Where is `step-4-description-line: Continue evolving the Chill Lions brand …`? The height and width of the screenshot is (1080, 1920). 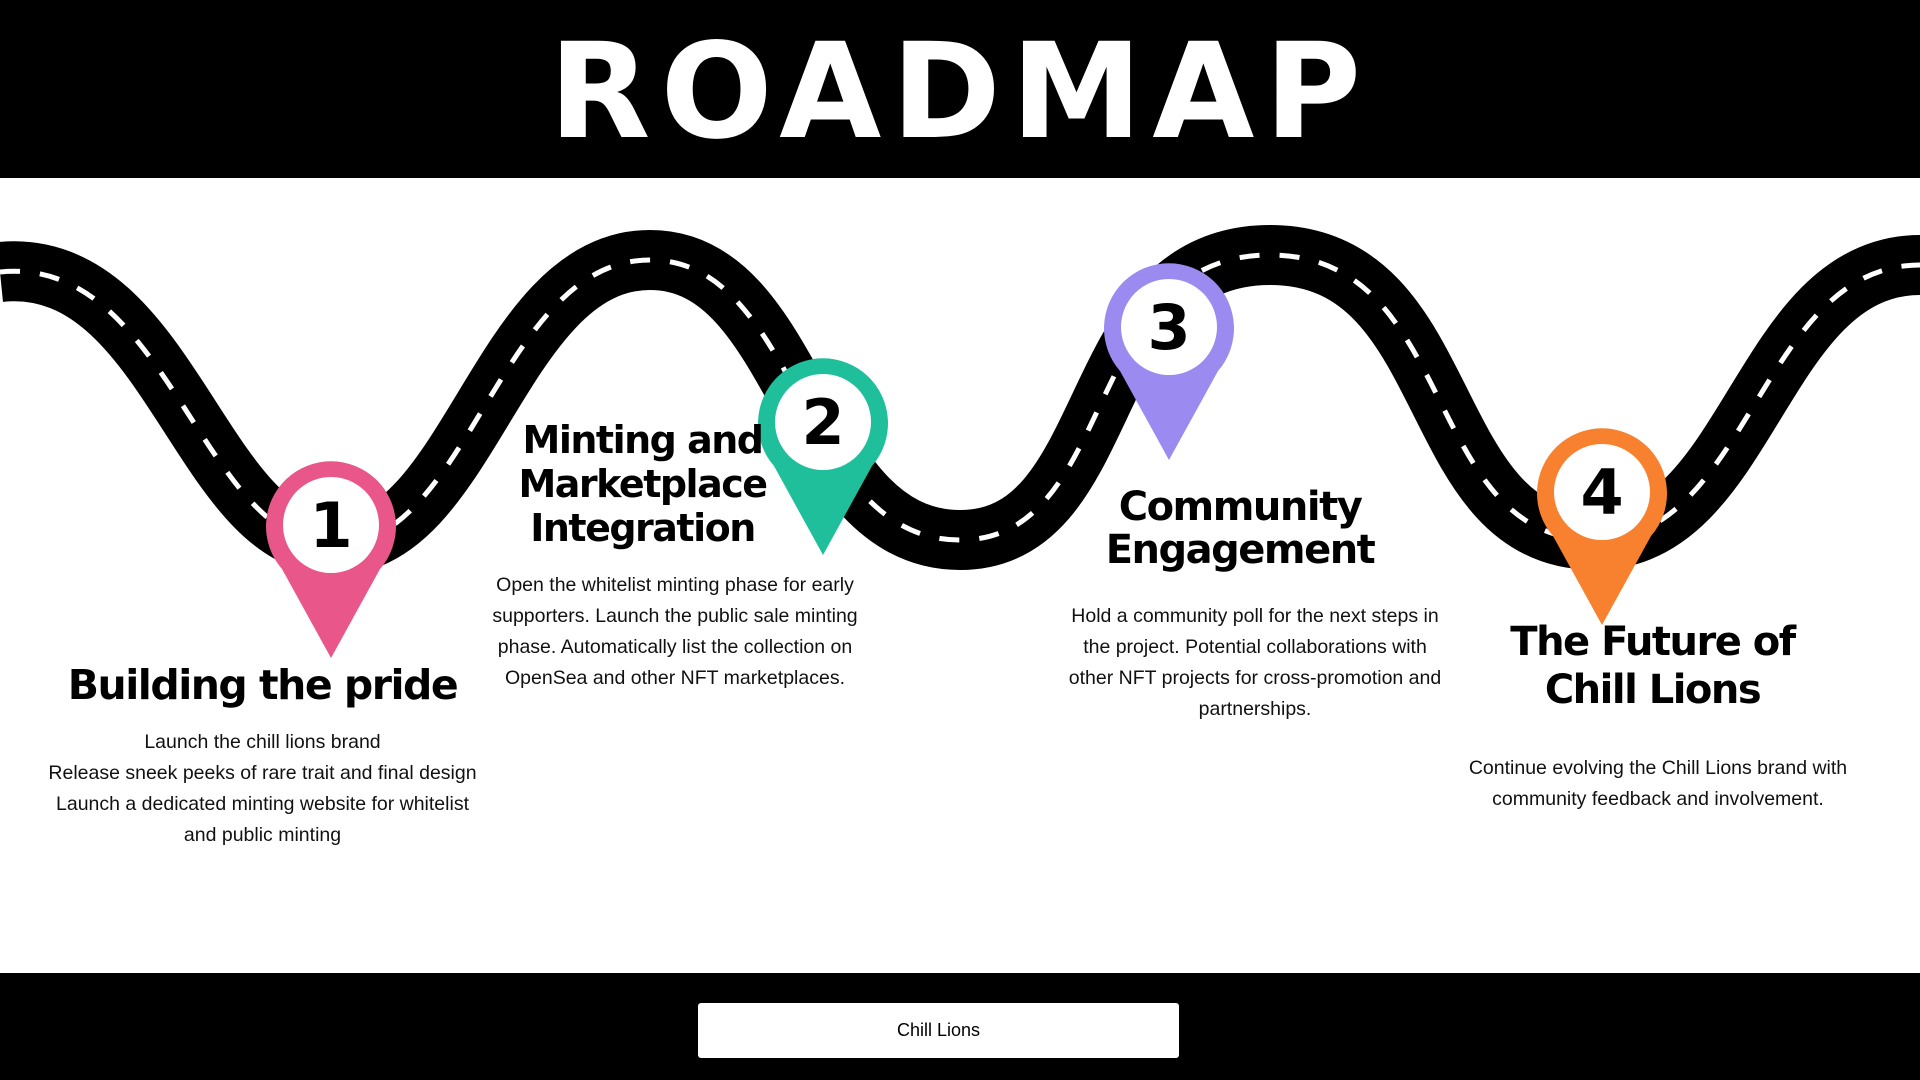
step-4-description-line: Continue evolving the Chill Lions brand … is located at coordinates (1658, 768).